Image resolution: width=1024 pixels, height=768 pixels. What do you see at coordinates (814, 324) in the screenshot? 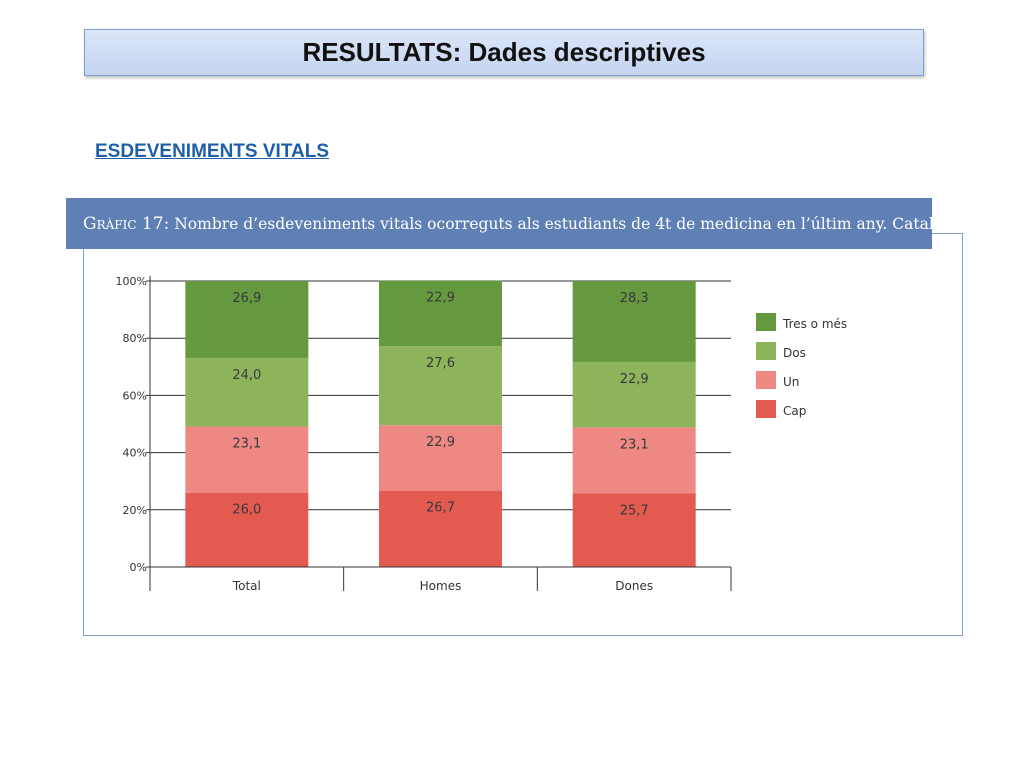
I see `legend-label: Tres o més` at bounding box center [814, 324].